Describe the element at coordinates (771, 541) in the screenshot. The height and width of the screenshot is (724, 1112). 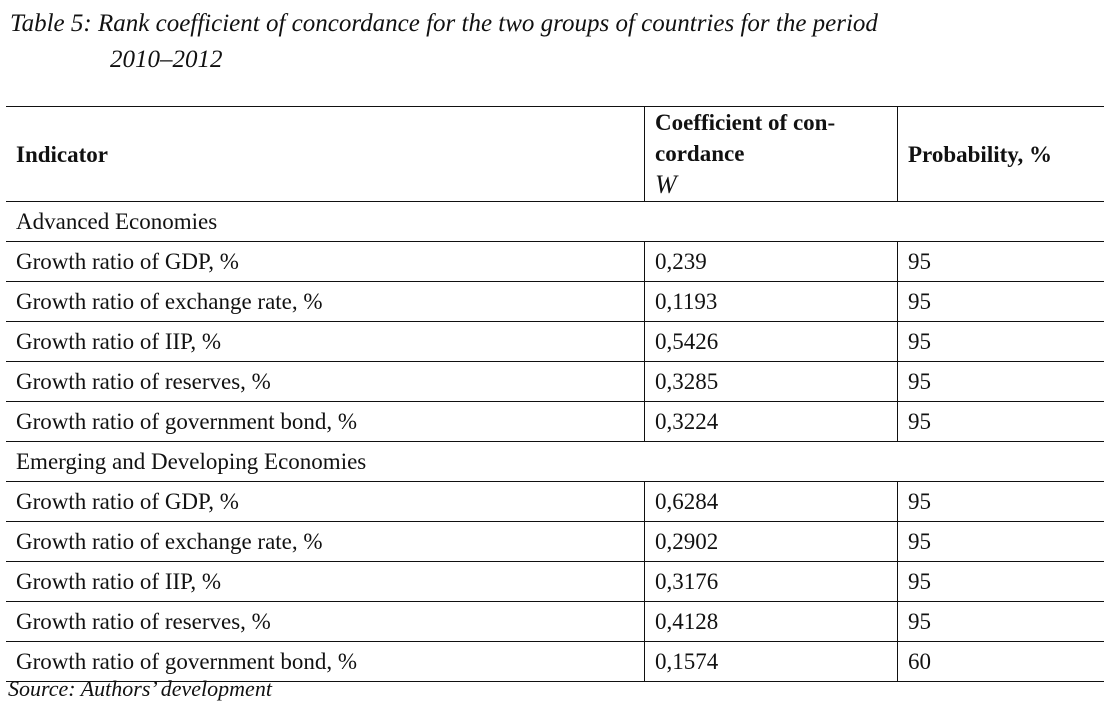
I see `coefficient-cell: 0,2902` at that location.